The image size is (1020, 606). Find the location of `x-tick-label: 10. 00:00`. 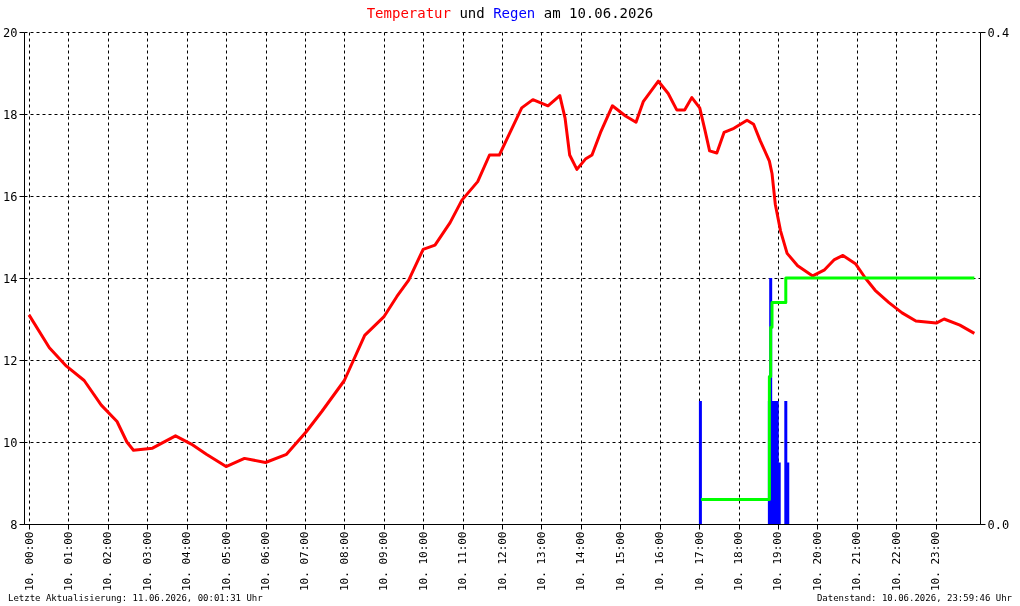

x-tick-label: 10. 00:00 is located at coordinates (29, 561).